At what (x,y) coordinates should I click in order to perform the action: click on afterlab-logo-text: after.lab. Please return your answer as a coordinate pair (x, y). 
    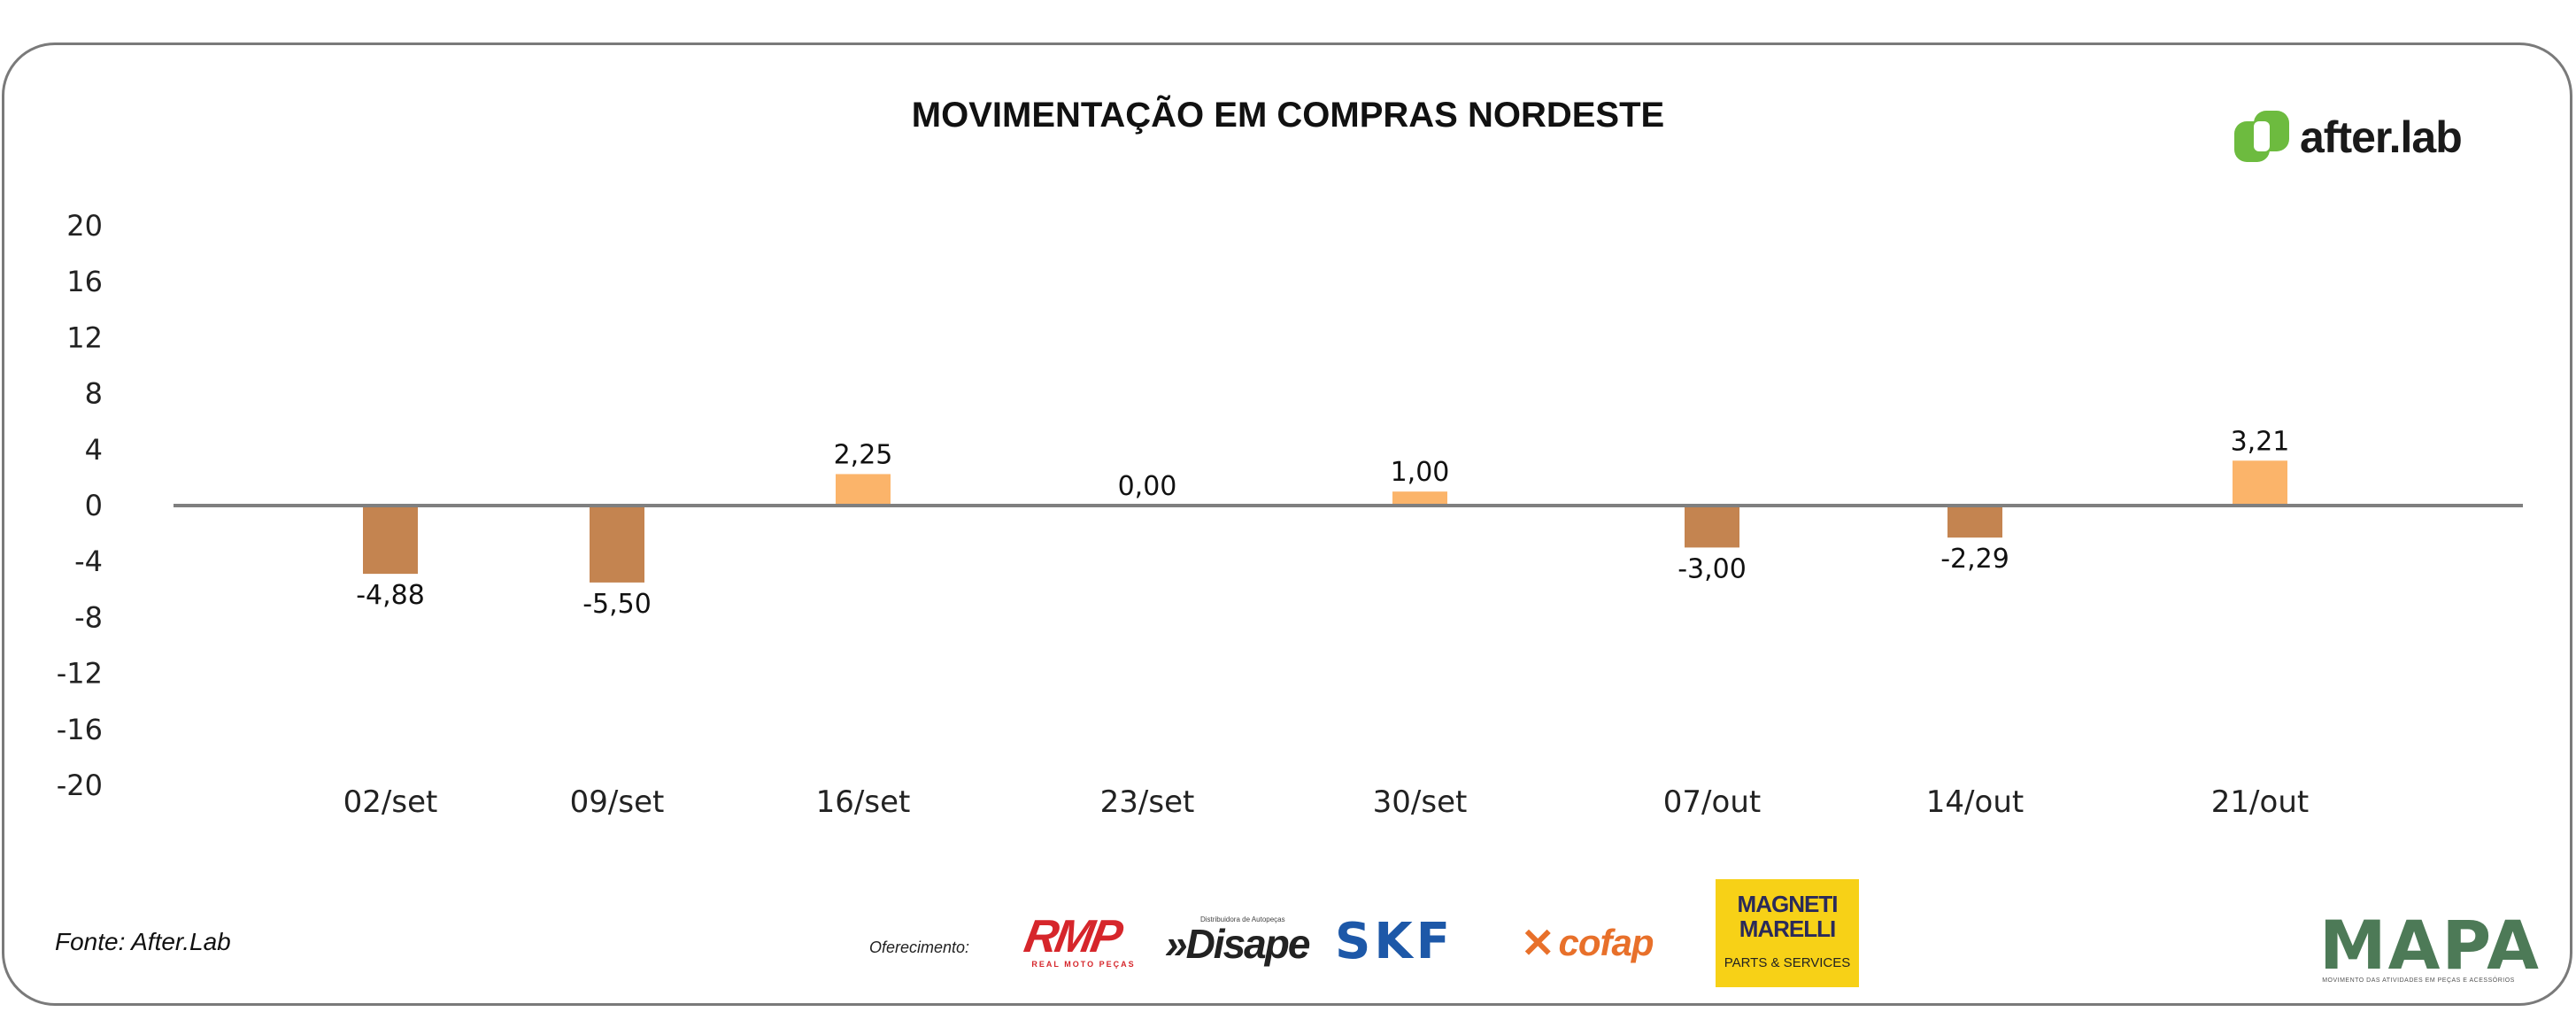
    Looking at the image, I should click on (2381, 137).